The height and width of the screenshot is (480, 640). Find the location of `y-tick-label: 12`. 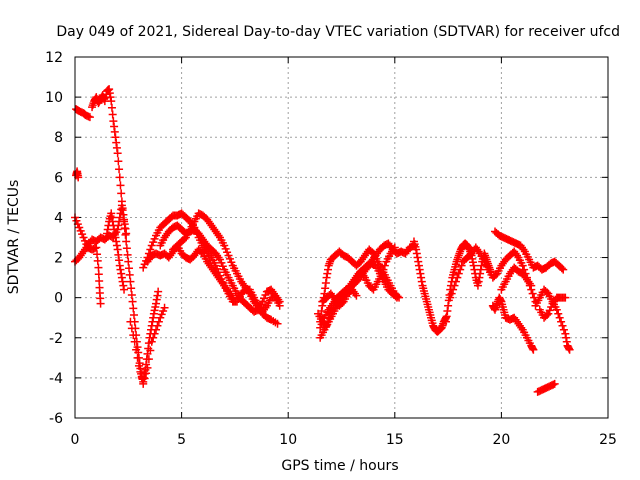

y-tick-label: 12 is located at coordinates (54, 58).